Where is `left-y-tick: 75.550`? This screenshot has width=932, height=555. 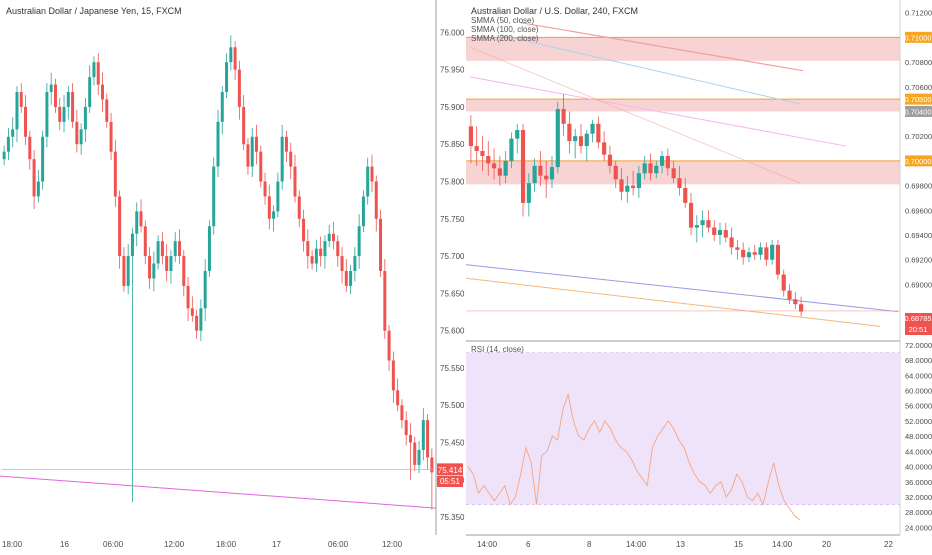
left-y-tick: 75.550 is located at coordinates (452, 368).